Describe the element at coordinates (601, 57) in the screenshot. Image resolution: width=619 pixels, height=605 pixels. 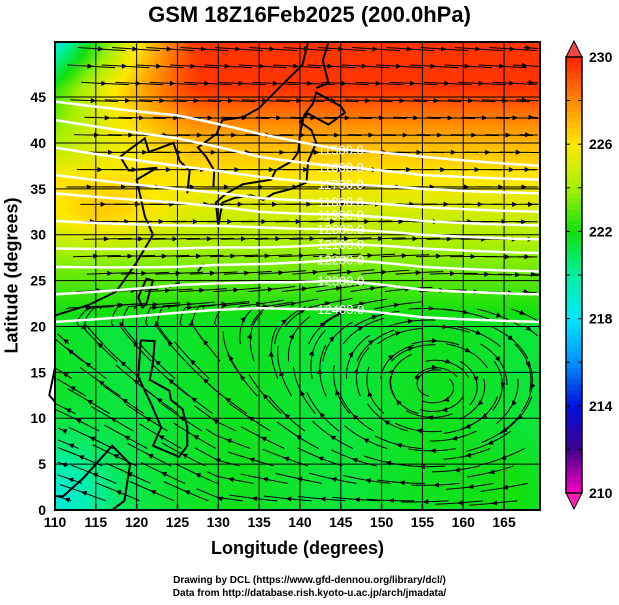
I see `colorbar-label: 230` at that location.